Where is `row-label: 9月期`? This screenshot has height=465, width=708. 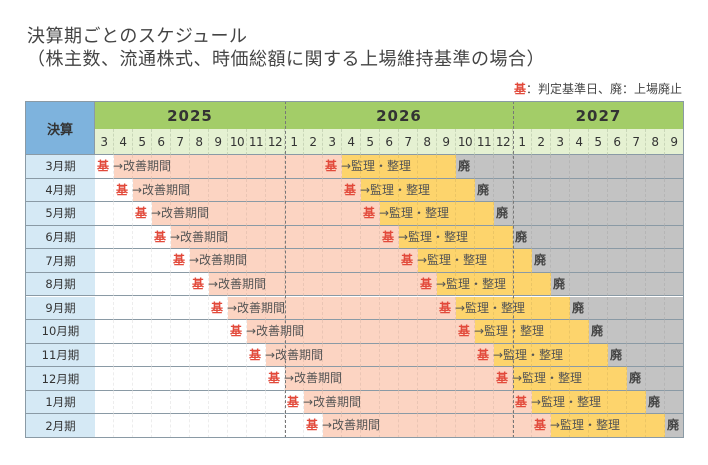
row-label: 9月期 is located at coordinates (60, 308).